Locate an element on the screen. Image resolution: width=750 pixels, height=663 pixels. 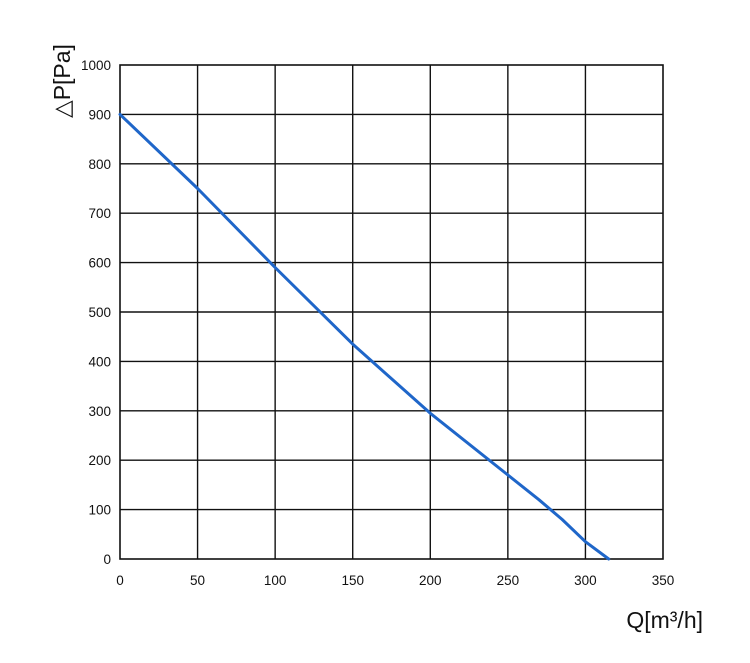
y-tick-labels: 0 100 200 300 400 500 600 700 800 900 1000 is located at coordinates (96, 312).